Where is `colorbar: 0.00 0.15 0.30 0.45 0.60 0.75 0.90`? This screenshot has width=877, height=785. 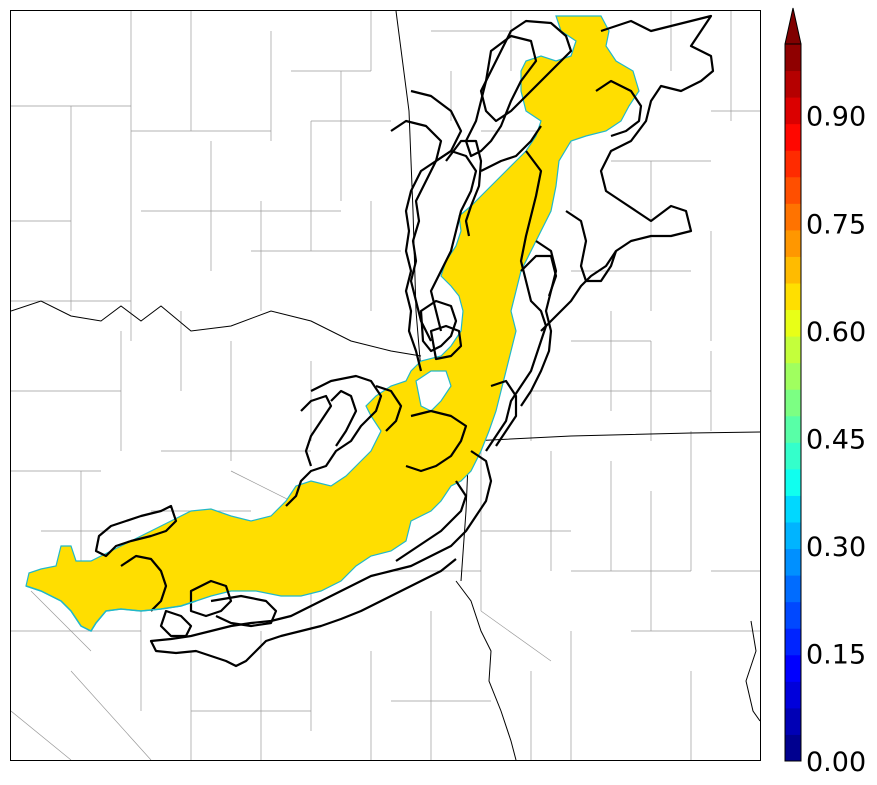
colorbar: 0.00 0.15 0.30 0.45 0.60 0.75 0.90 is located at coordinates (825, 392).